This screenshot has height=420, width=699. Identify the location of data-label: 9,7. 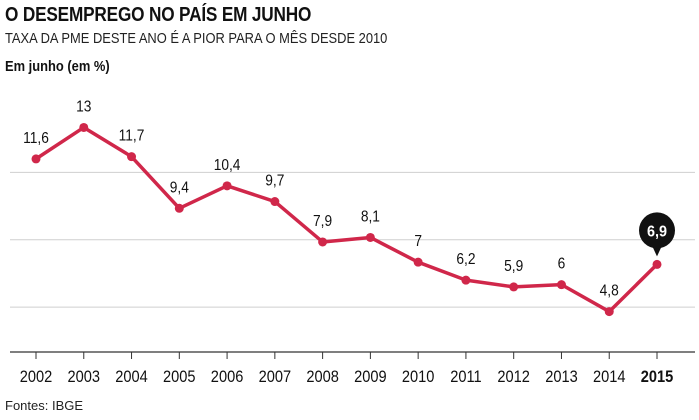
(274, 181).